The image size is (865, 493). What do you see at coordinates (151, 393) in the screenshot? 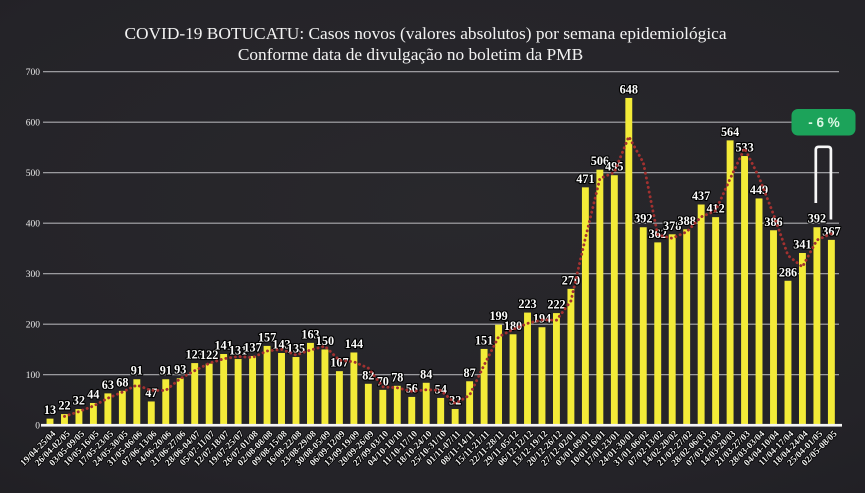
I see `svg-text: 47` at bounding box center [151, 393].